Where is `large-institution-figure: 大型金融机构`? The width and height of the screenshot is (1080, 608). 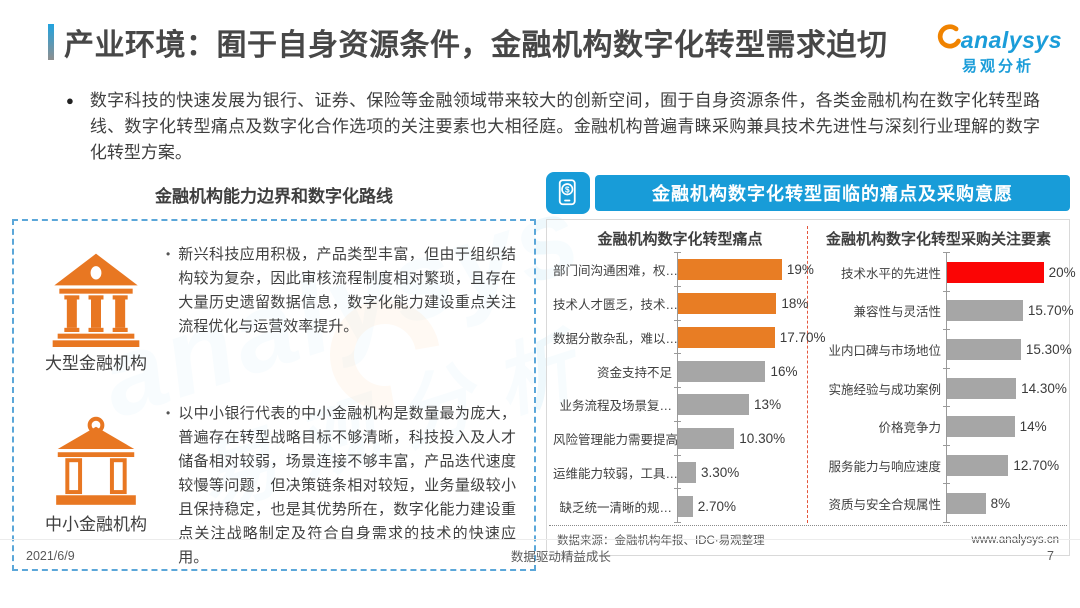
large-institution-figure: 大型金融机构 is located at coordinates (96, 307).